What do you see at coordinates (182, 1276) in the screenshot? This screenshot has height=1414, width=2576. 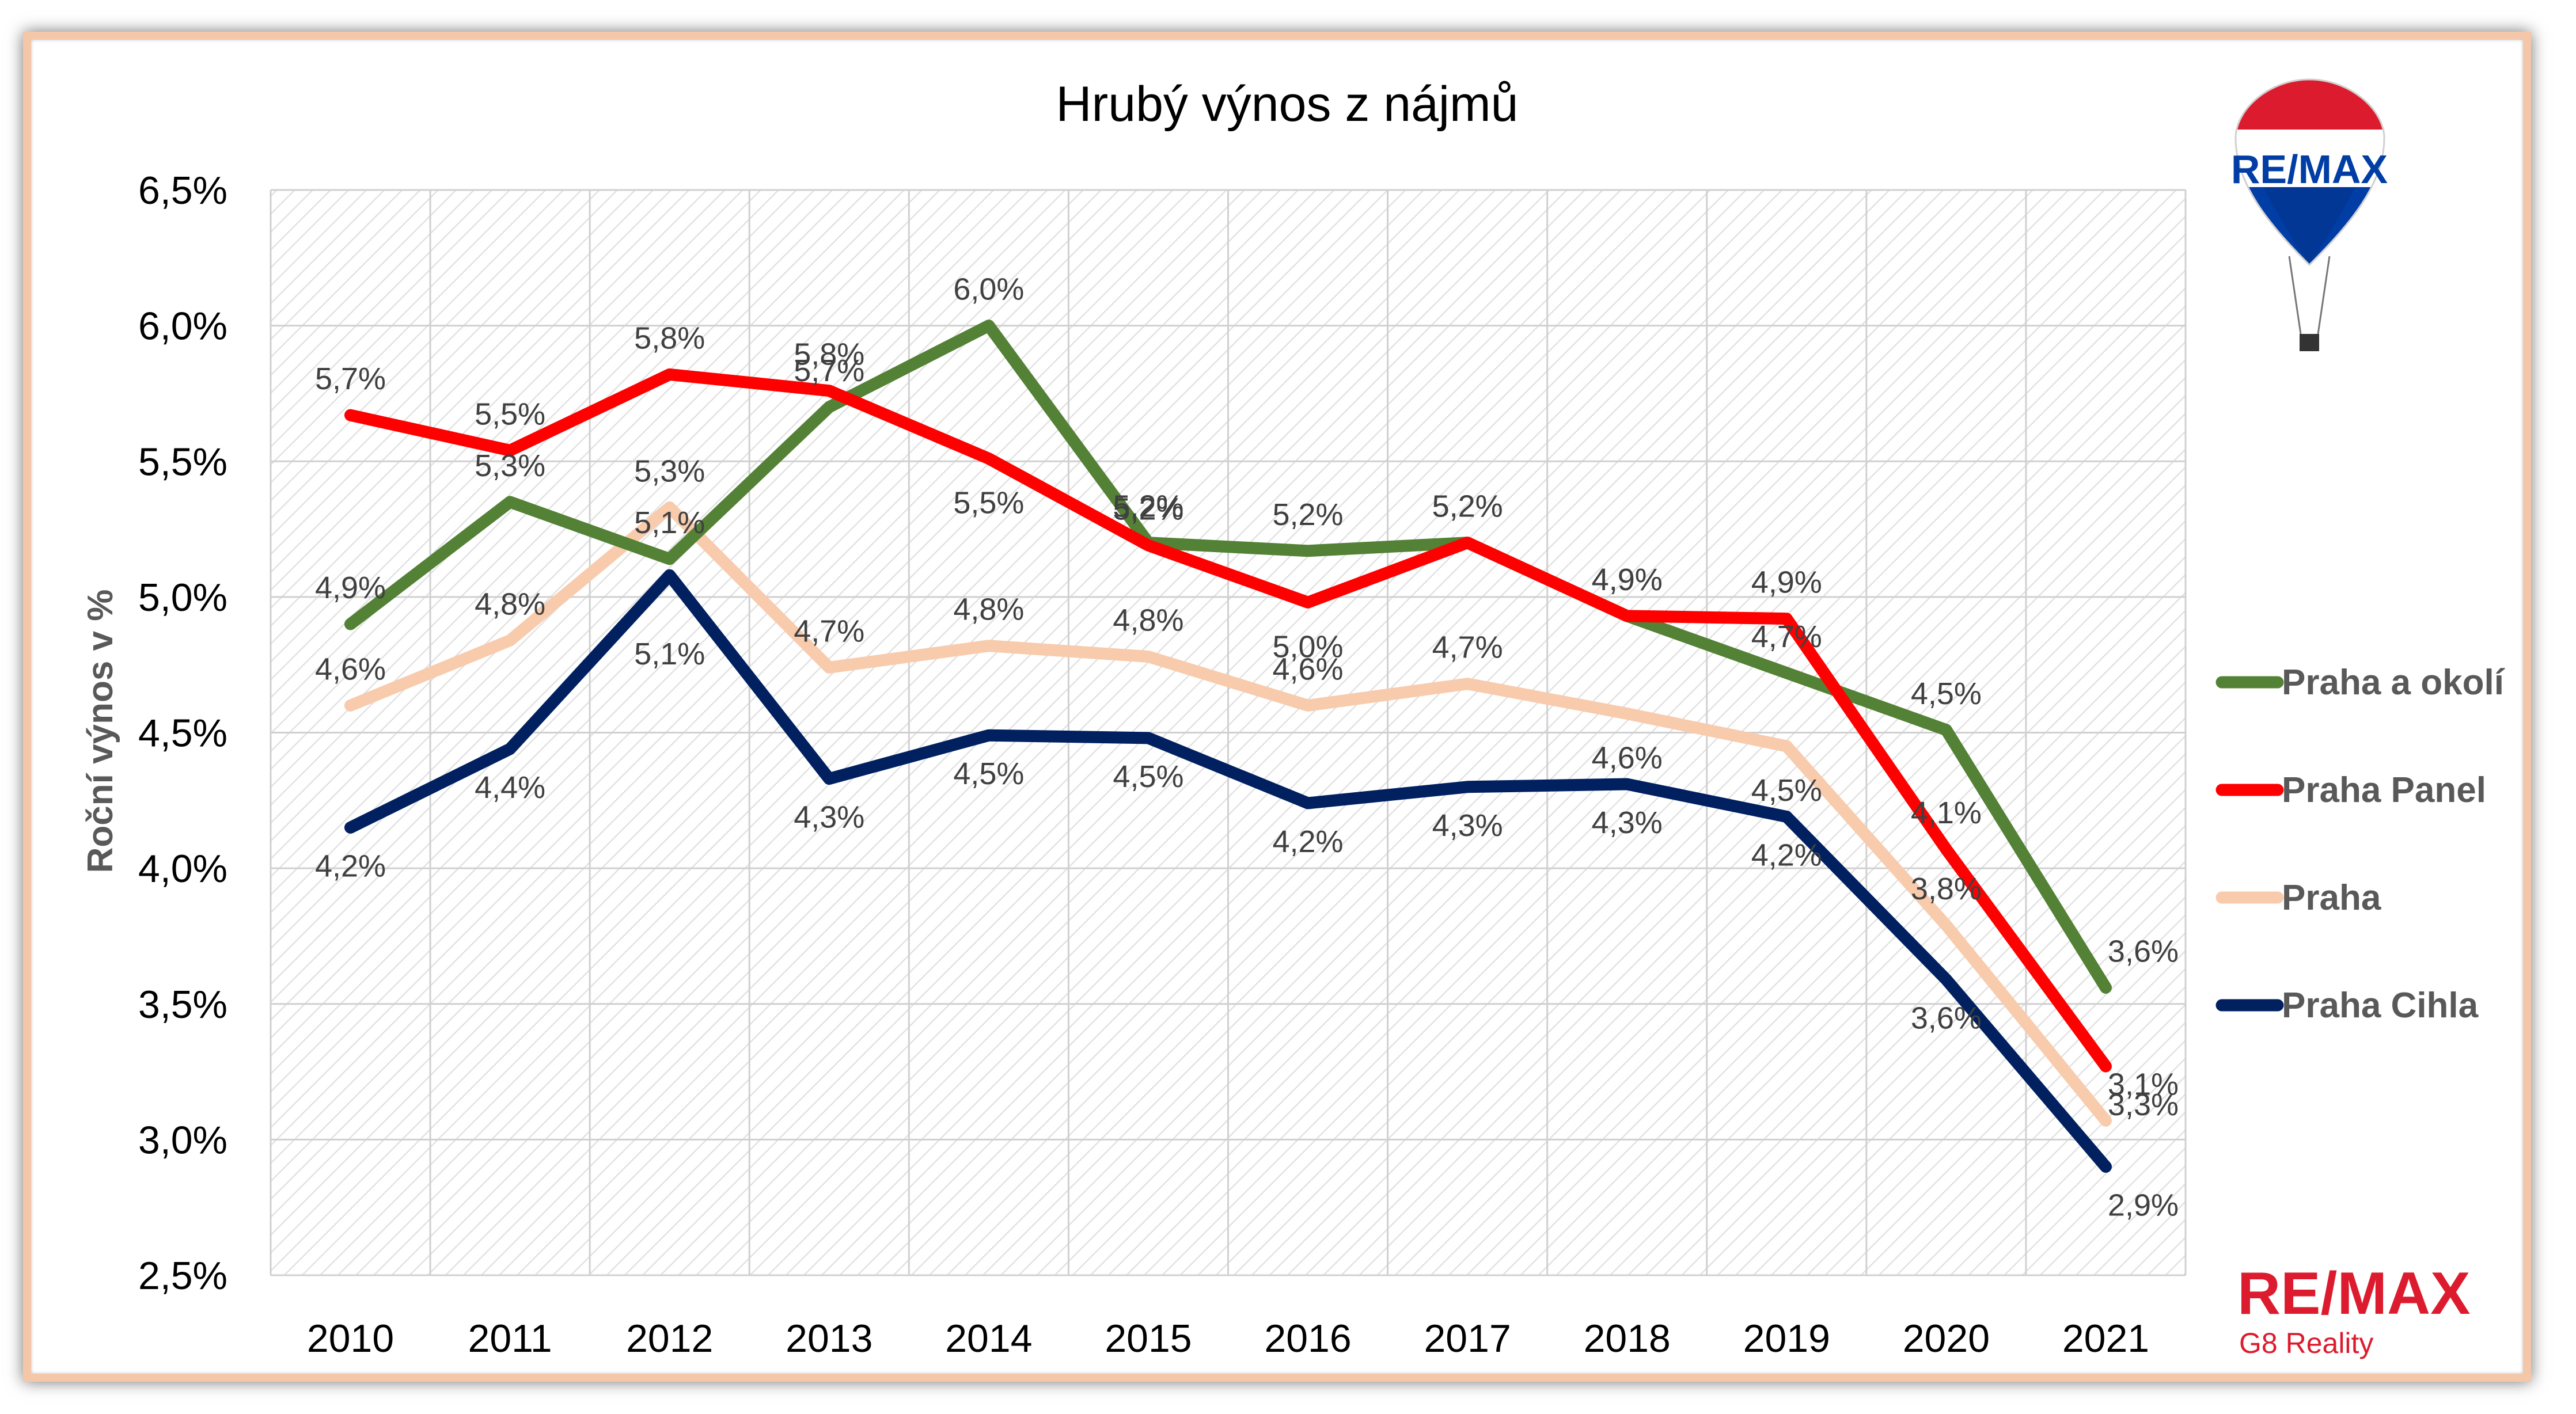 I see `y-tick-label: 2,5%` at bounding box center [182, 1276].